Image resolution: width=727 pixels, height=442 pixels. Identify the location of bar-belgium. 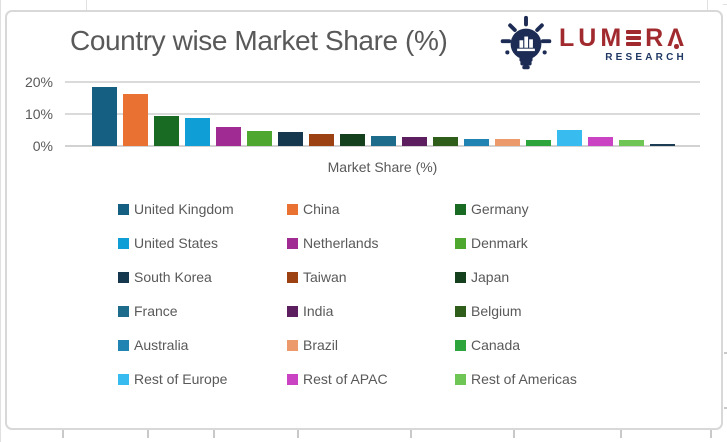
(445, 141).